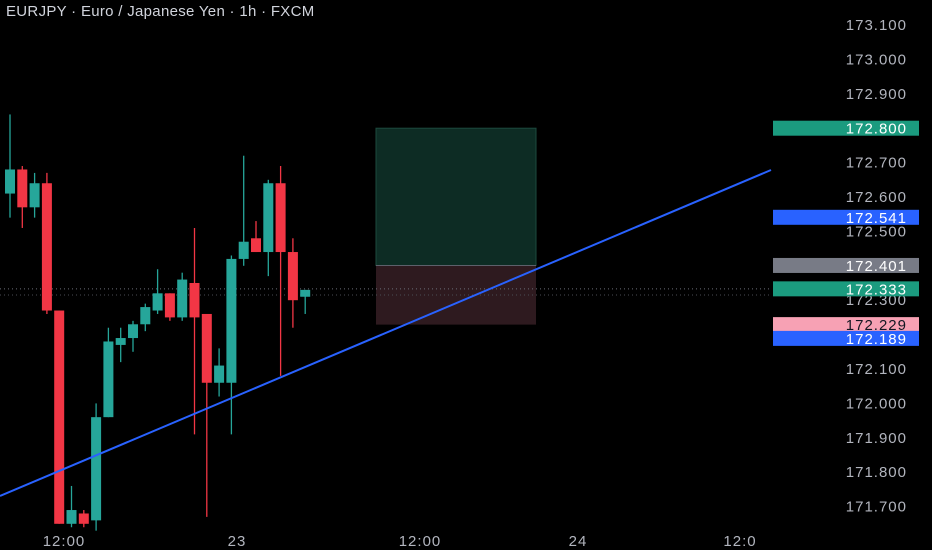  What do you see at coordinates (876, 300) in the screenshot?
I see `y-axis-tick: 172.300` at bounding box center [876, 300].